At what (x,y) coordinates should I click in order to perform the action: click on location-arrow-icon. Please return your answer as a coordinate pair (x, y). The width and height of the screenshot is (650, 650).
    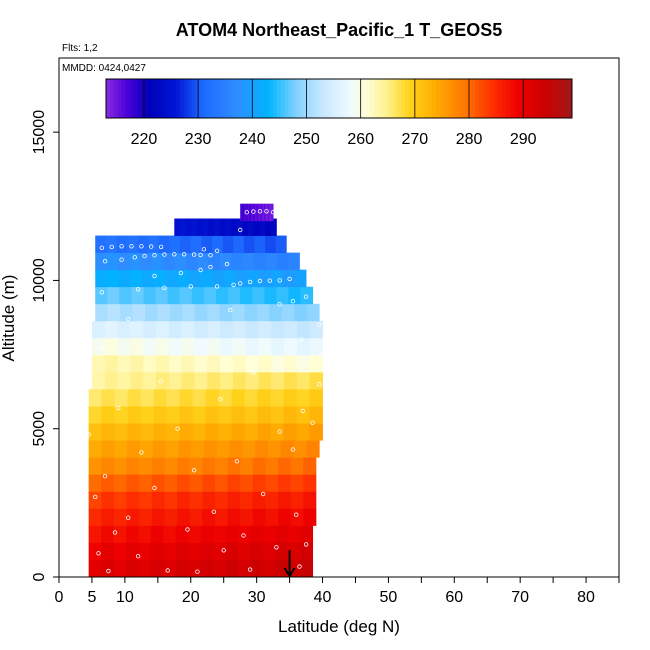
    Looking at the image, I should click on (289, 564).